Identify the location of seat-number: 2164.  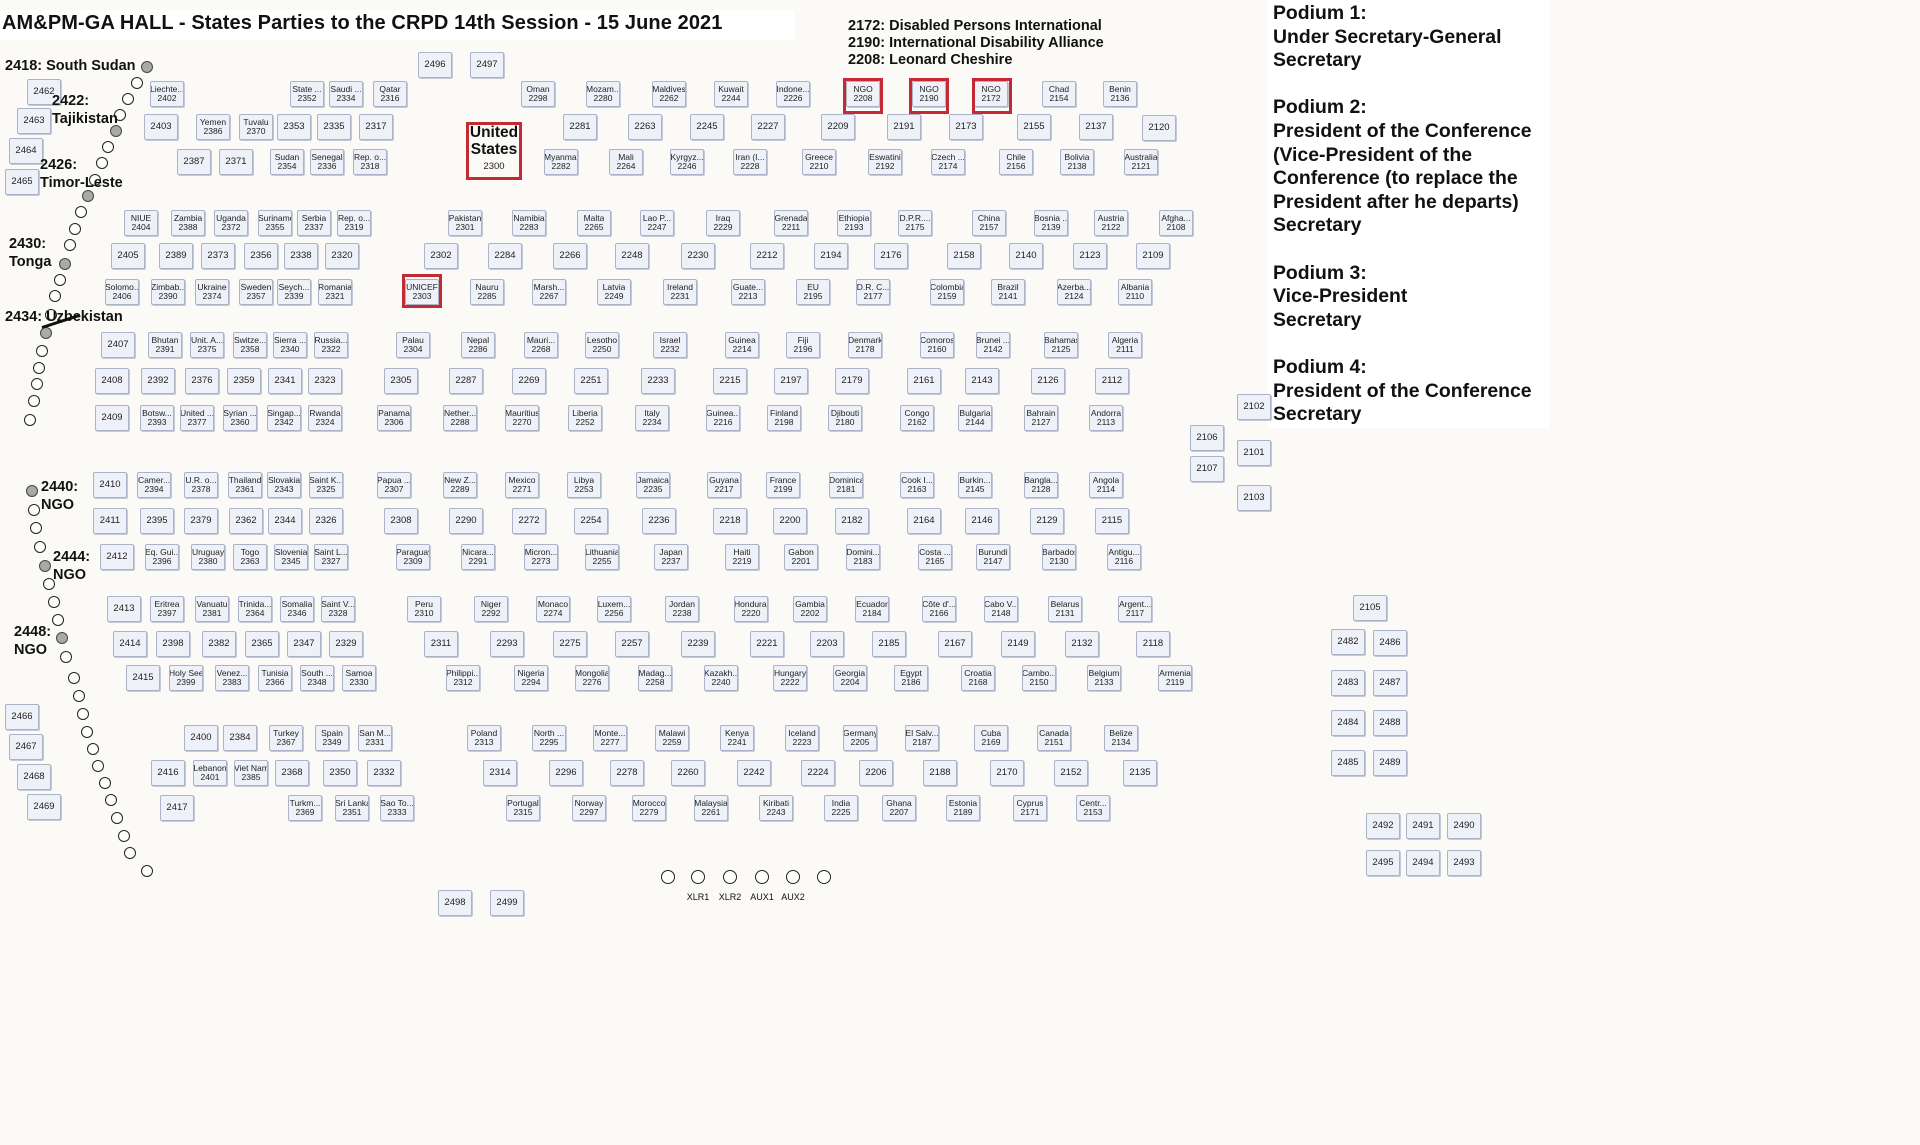
(924, 521).